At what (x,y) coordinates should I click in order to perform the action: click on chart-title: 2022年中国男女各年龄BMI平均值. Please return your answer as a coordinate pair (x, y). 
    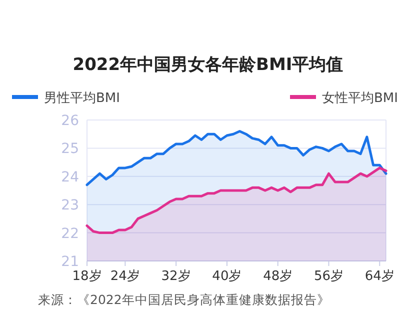
    Looking at the image, I should click on (208, 65).